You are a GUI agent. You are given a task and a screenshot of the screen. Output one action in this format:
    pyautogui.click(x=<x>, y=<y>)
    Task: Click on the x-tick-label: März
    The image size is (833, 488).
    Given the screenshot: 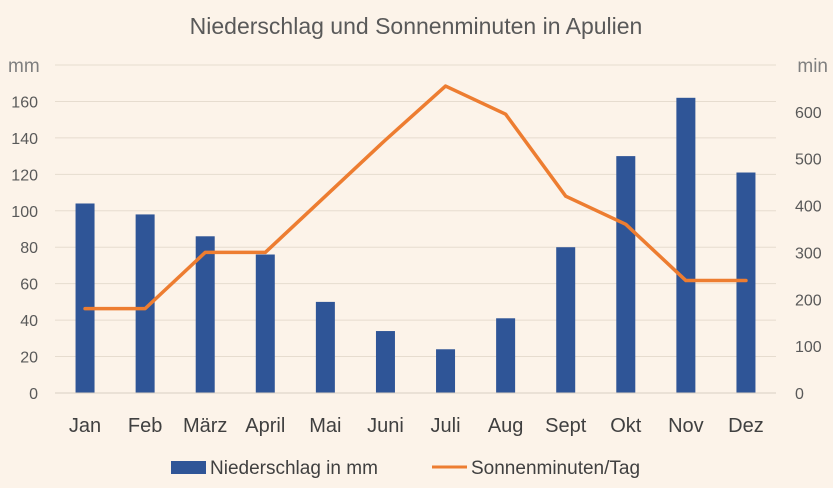 What is the action you would take?
    pyautogui.click(x=205, y=426)
    